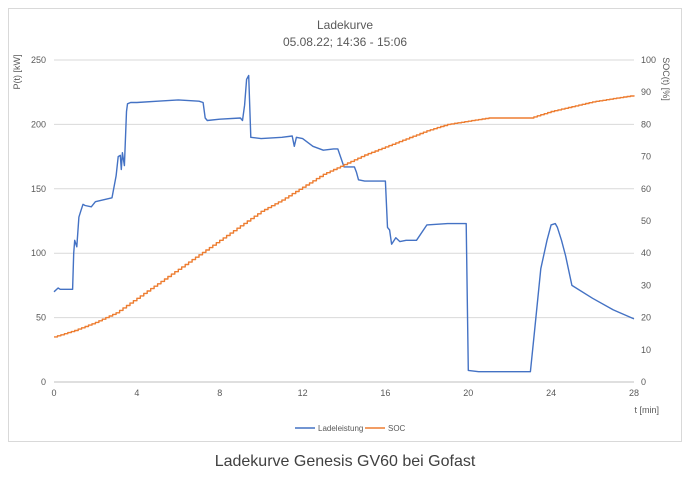 The height and width of the screenshot is (486, 690). Describe the element at coordinates (666, 79) in the screenshot. I see `y-right-axis-title: SOC(t) [%]` at that location.